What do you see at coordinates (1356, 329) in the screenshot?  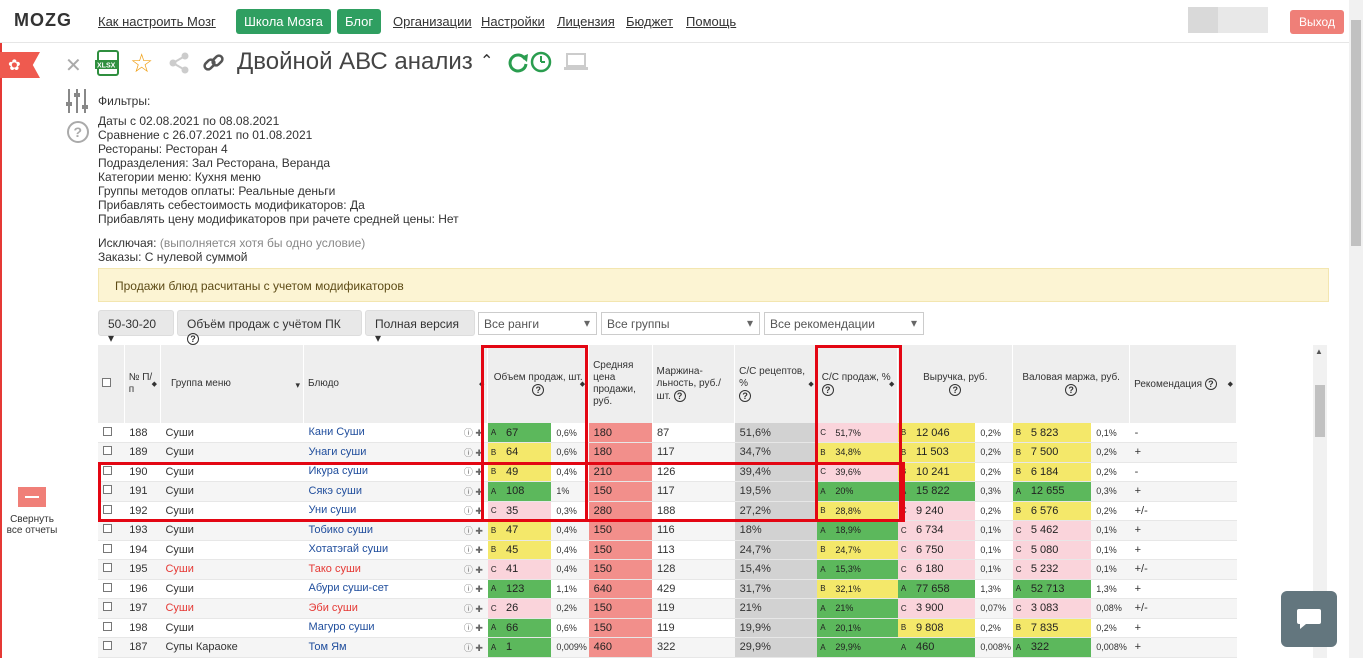 I see `page-scrollbar` at bounding box center [1356, 329].